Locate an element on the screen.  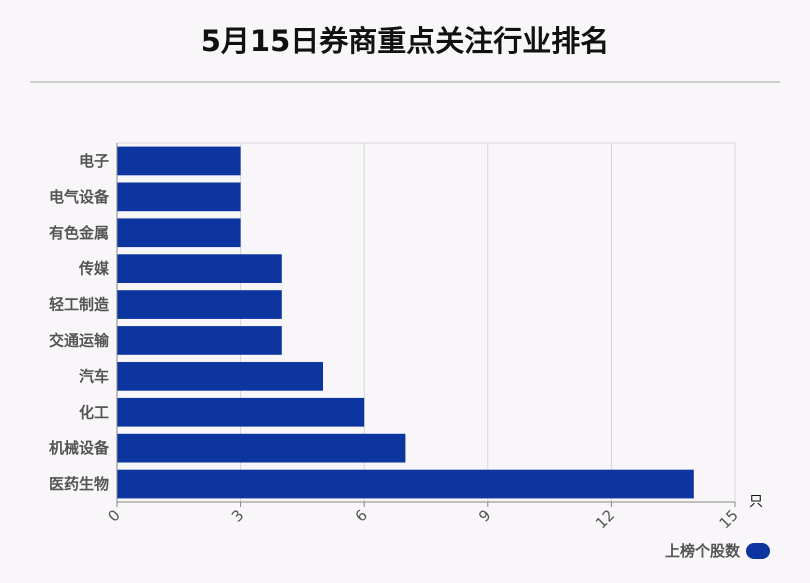
x-tick-label: 3 is located at coordinates (237, 515).